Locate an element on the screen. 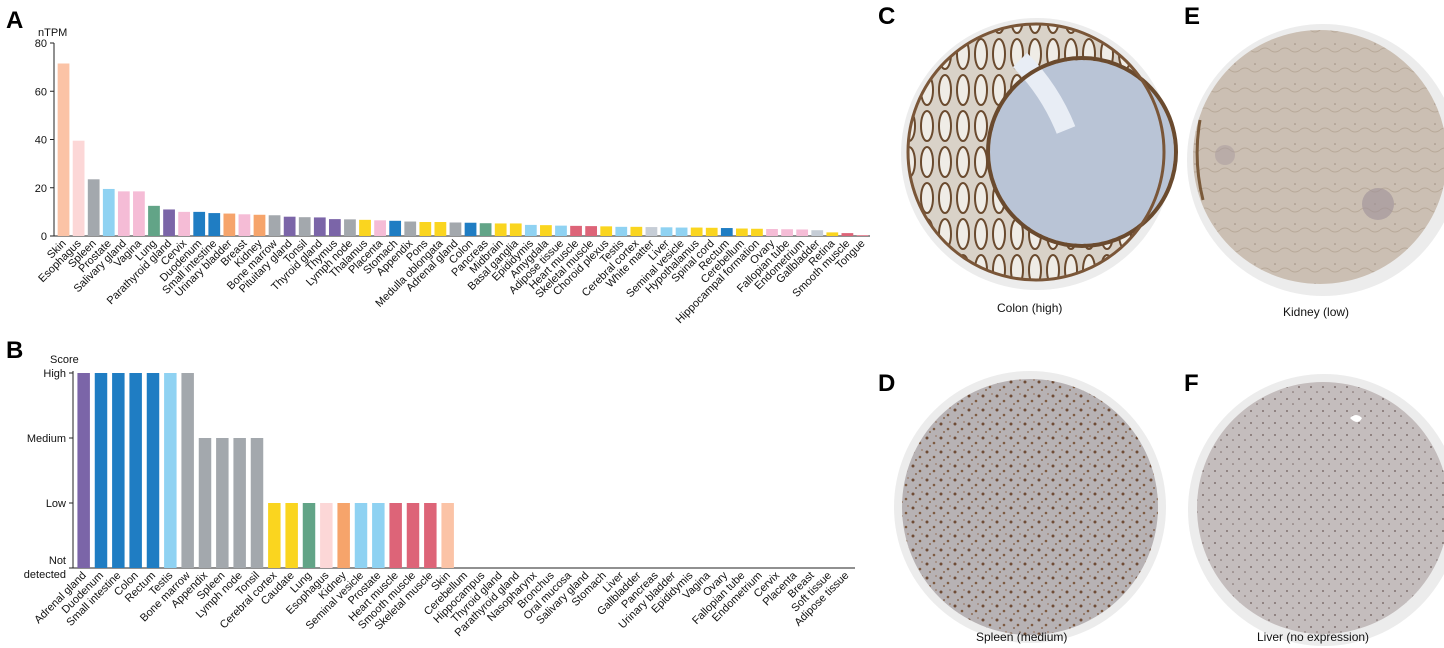  bar-b-skin is located at coordinates (447, 535).